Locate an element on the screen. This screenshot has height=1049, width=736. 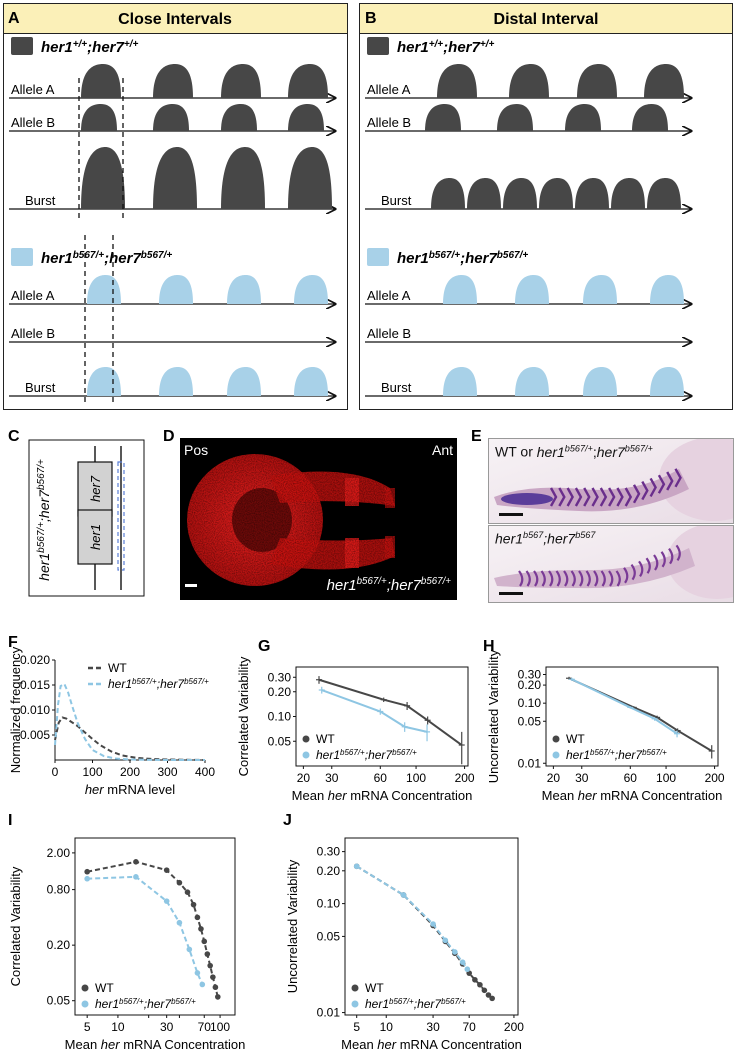
panel-a-header is located at coordinates (175, 18).